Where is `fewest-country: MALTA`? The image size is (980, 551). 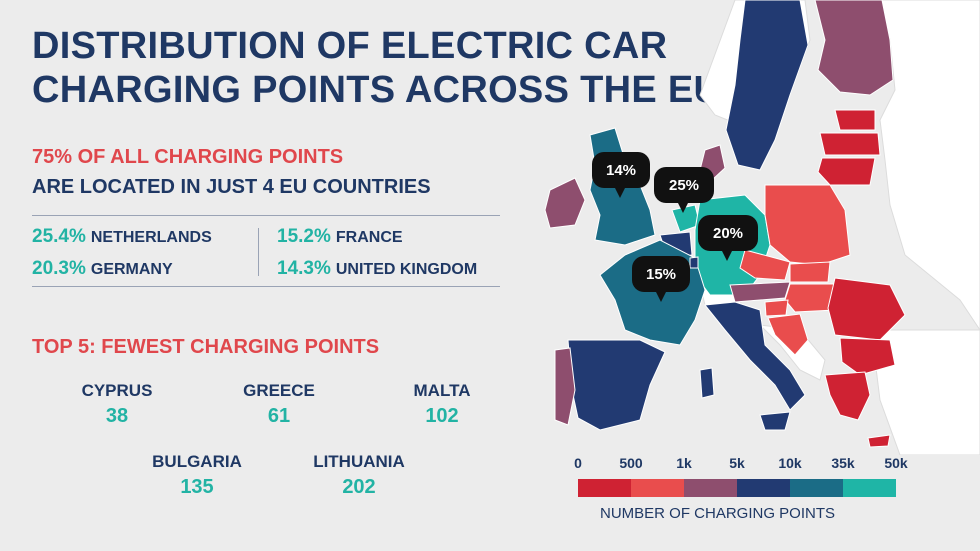 fewest-country: MALTA is located at coordinates (442, 390).